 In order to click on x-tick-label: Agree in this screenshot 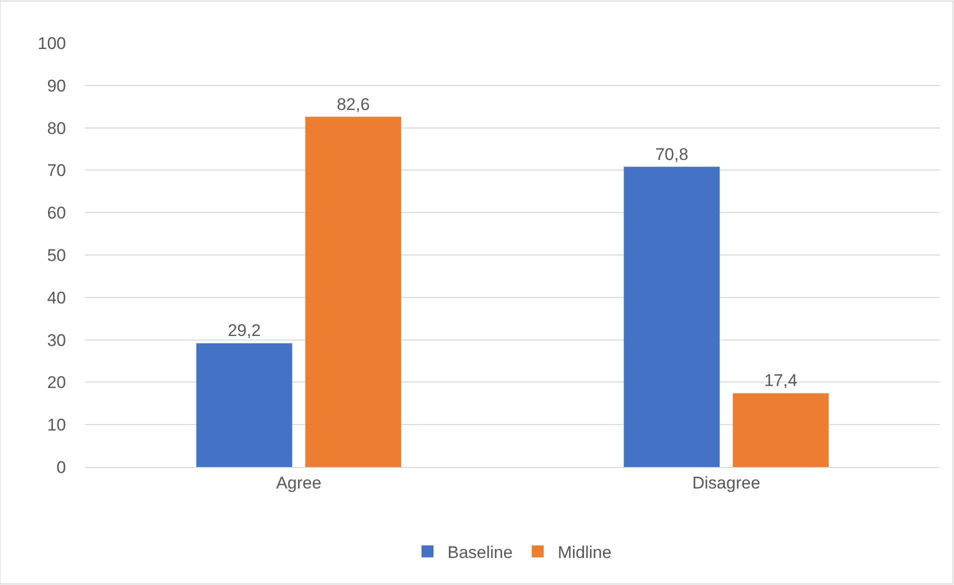, I will do `click(299, 482)`.